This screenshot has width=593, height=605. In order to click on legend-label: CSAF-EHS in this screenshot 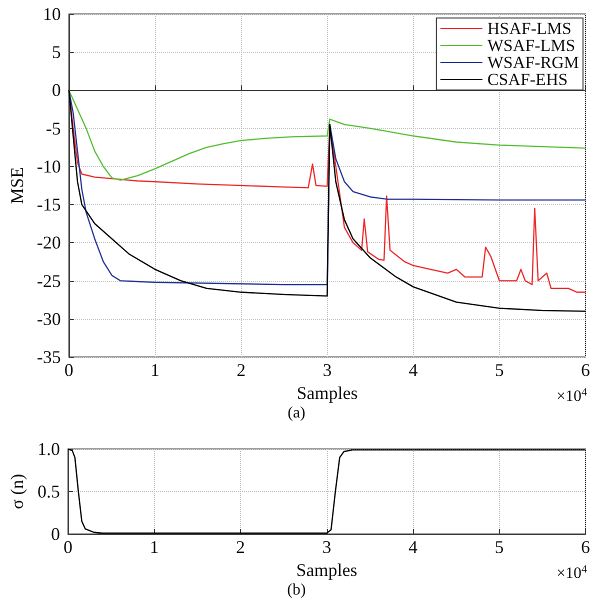, I will do `click(527, 79)`.